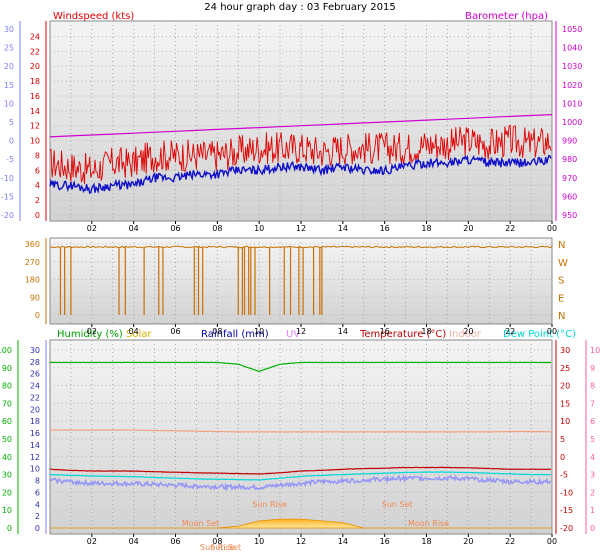 The height and width of the screenshot is (555, 600). I want to click on temp-tick-label: -20, so click(7, 215).